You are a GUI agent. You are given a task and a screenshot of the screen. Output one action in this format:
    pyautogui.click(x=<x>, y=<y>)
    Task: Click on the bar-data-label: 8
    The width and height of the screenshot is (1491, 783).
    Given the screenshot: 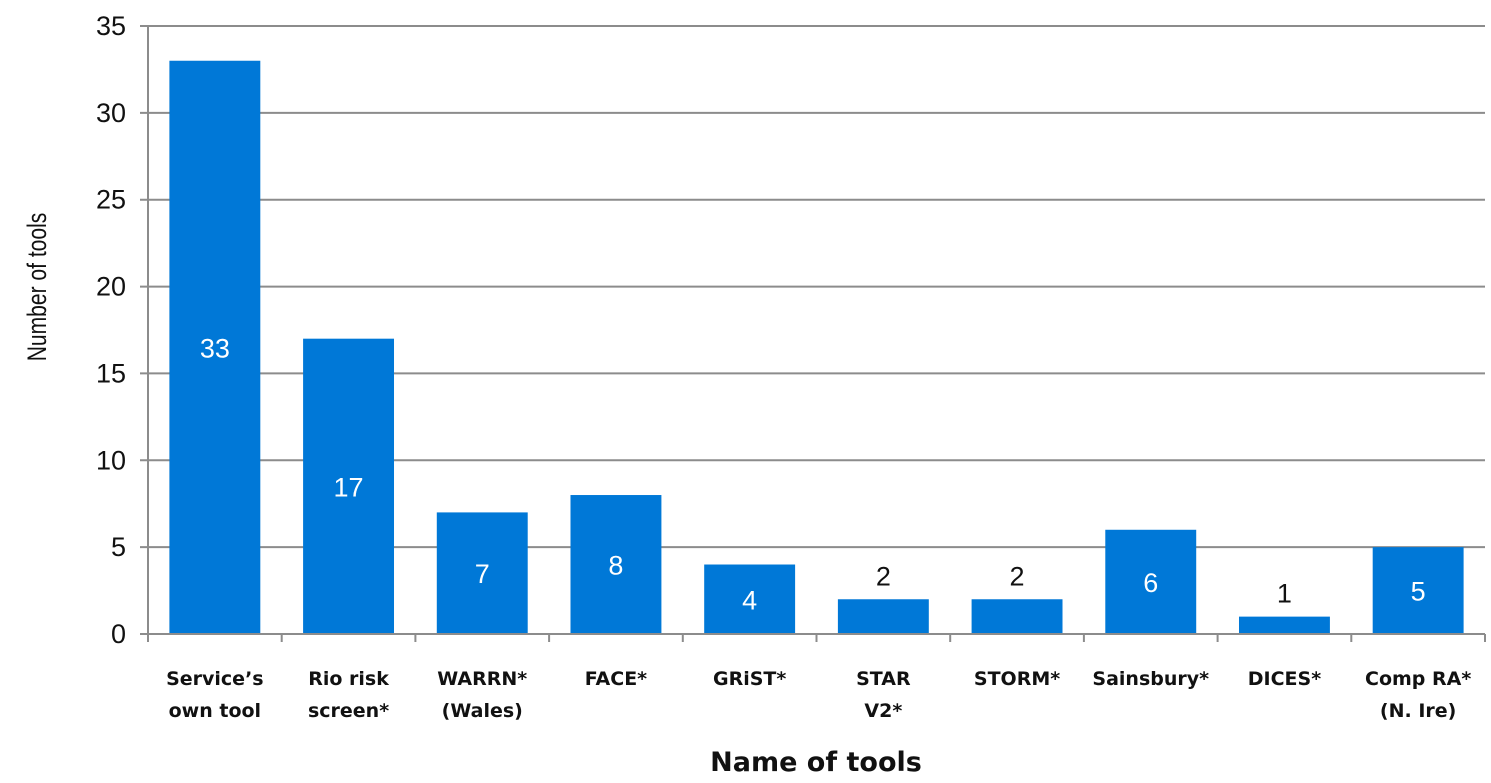 What is the action you would take?
    pyautogui.click(x=615, y=566)
    